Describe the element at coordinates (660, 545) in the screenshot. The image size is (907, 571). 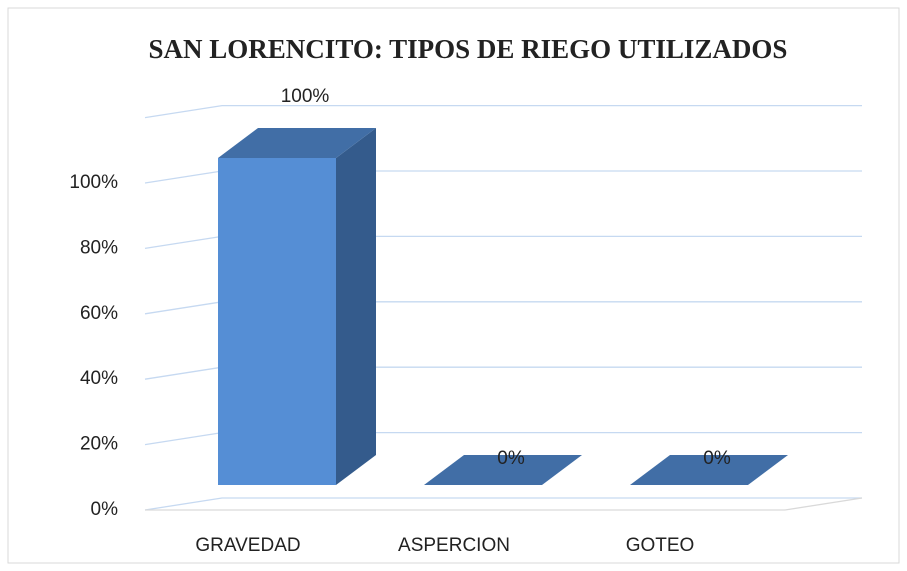
I see `x-tick-label: GOTEO` at that location.